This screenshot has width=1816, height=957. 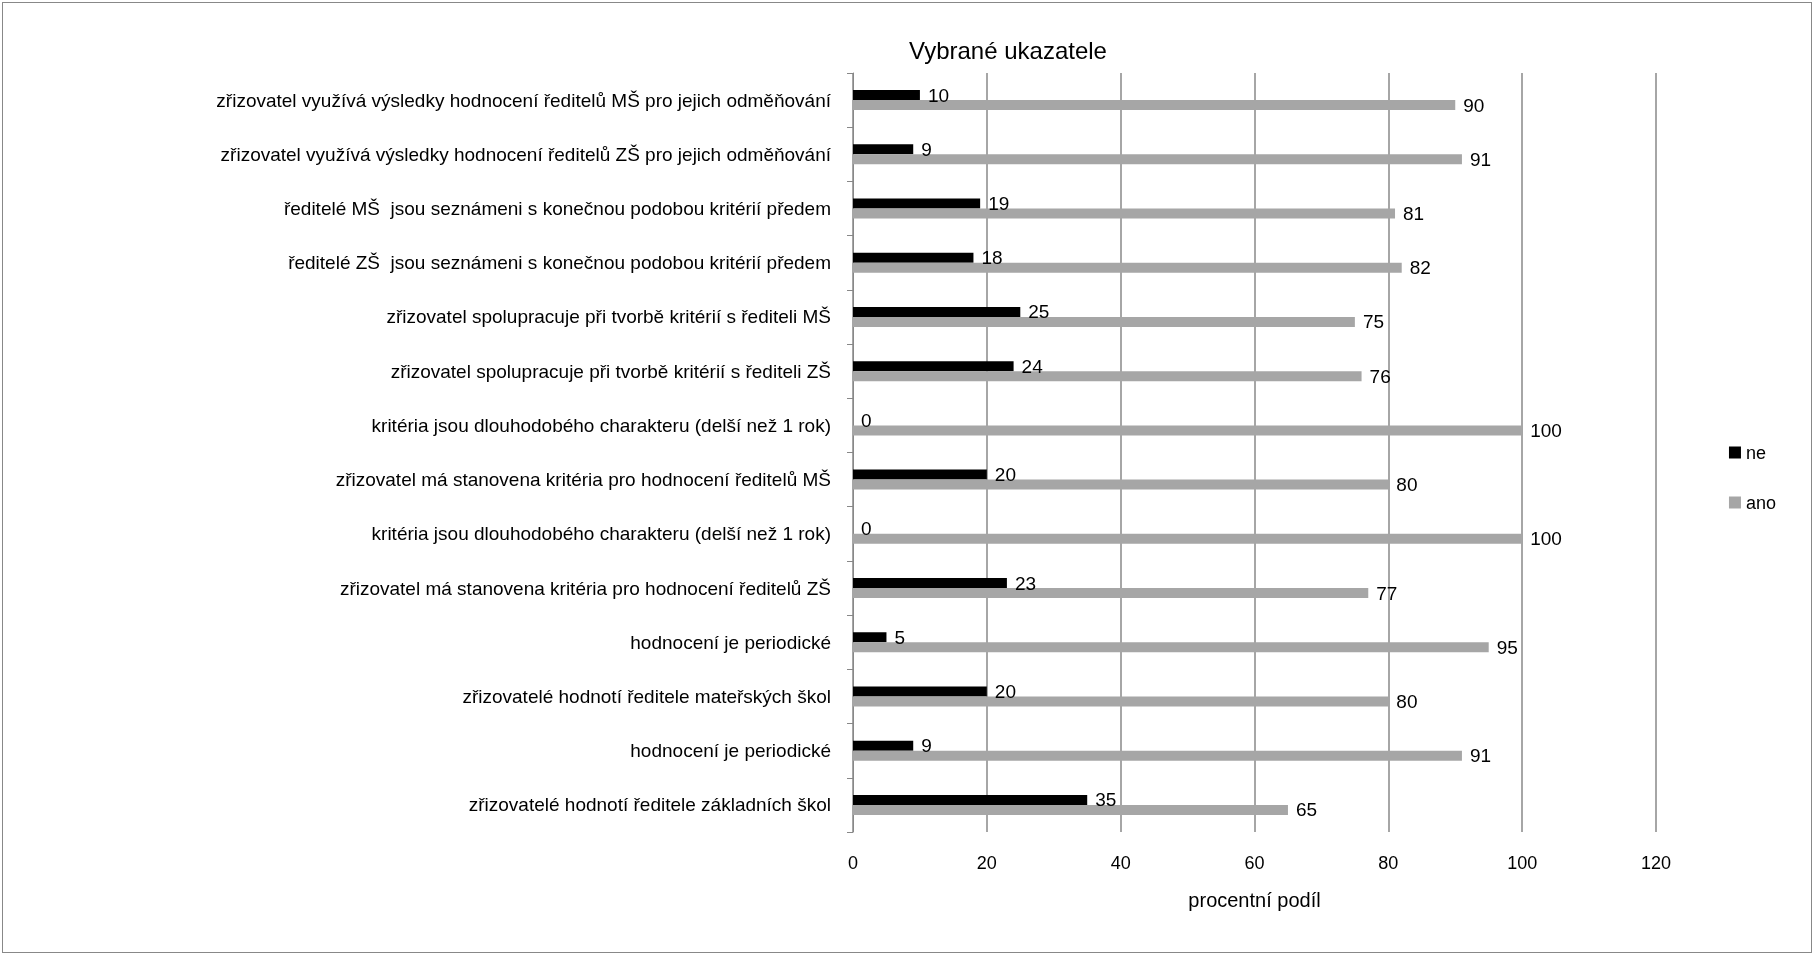 What do you see at coordinates (938, 95) in the screenshot?
I see `data-label: 10` at bounding box center [938, 95].